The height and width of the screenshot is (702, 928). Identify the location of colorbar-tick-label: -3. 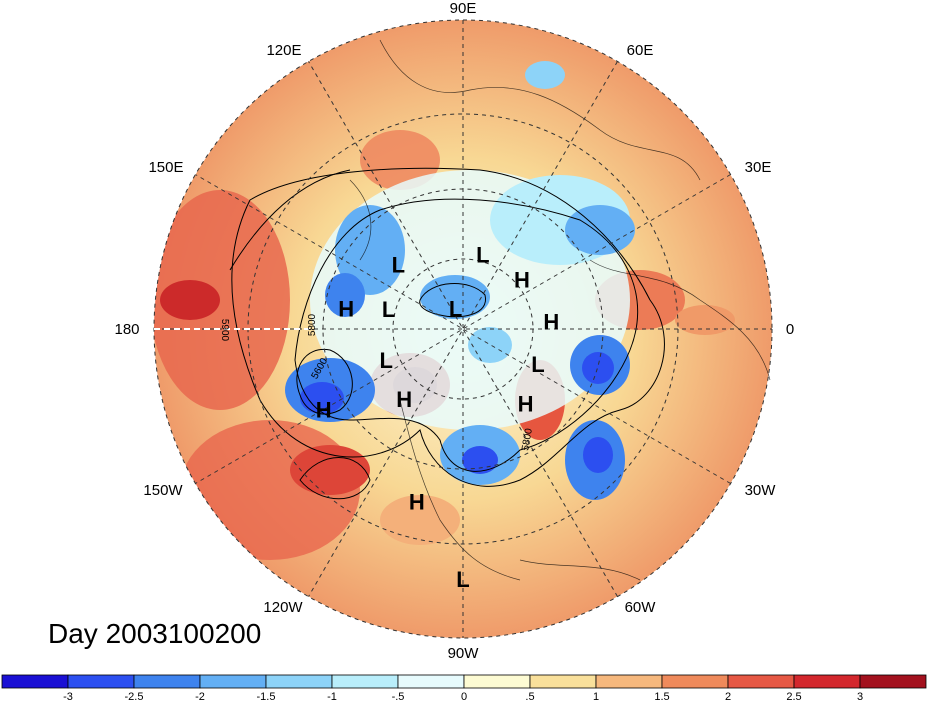
(68, 696).